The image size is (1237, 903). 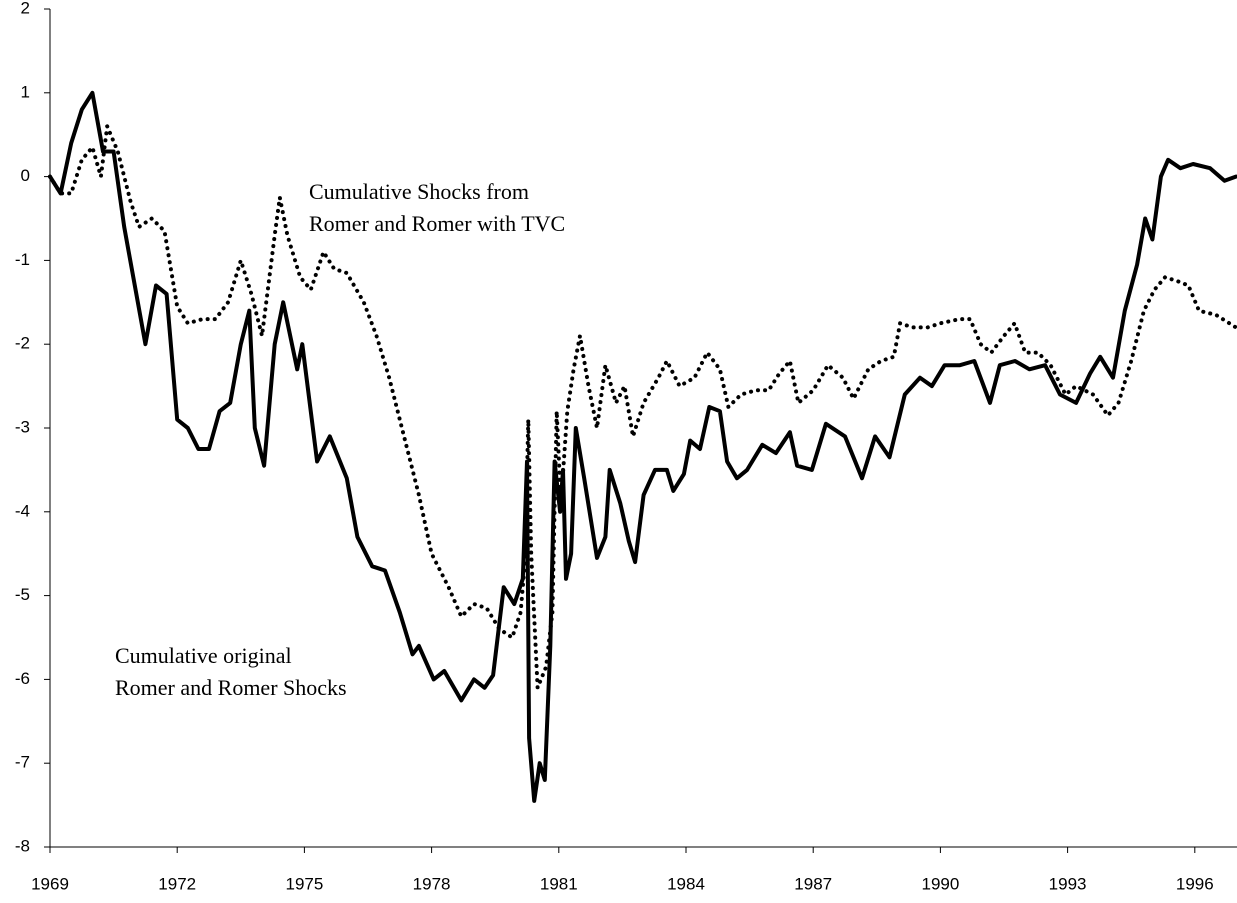 I want to click on y-tick-label: 0, so click(x=25, y=175).